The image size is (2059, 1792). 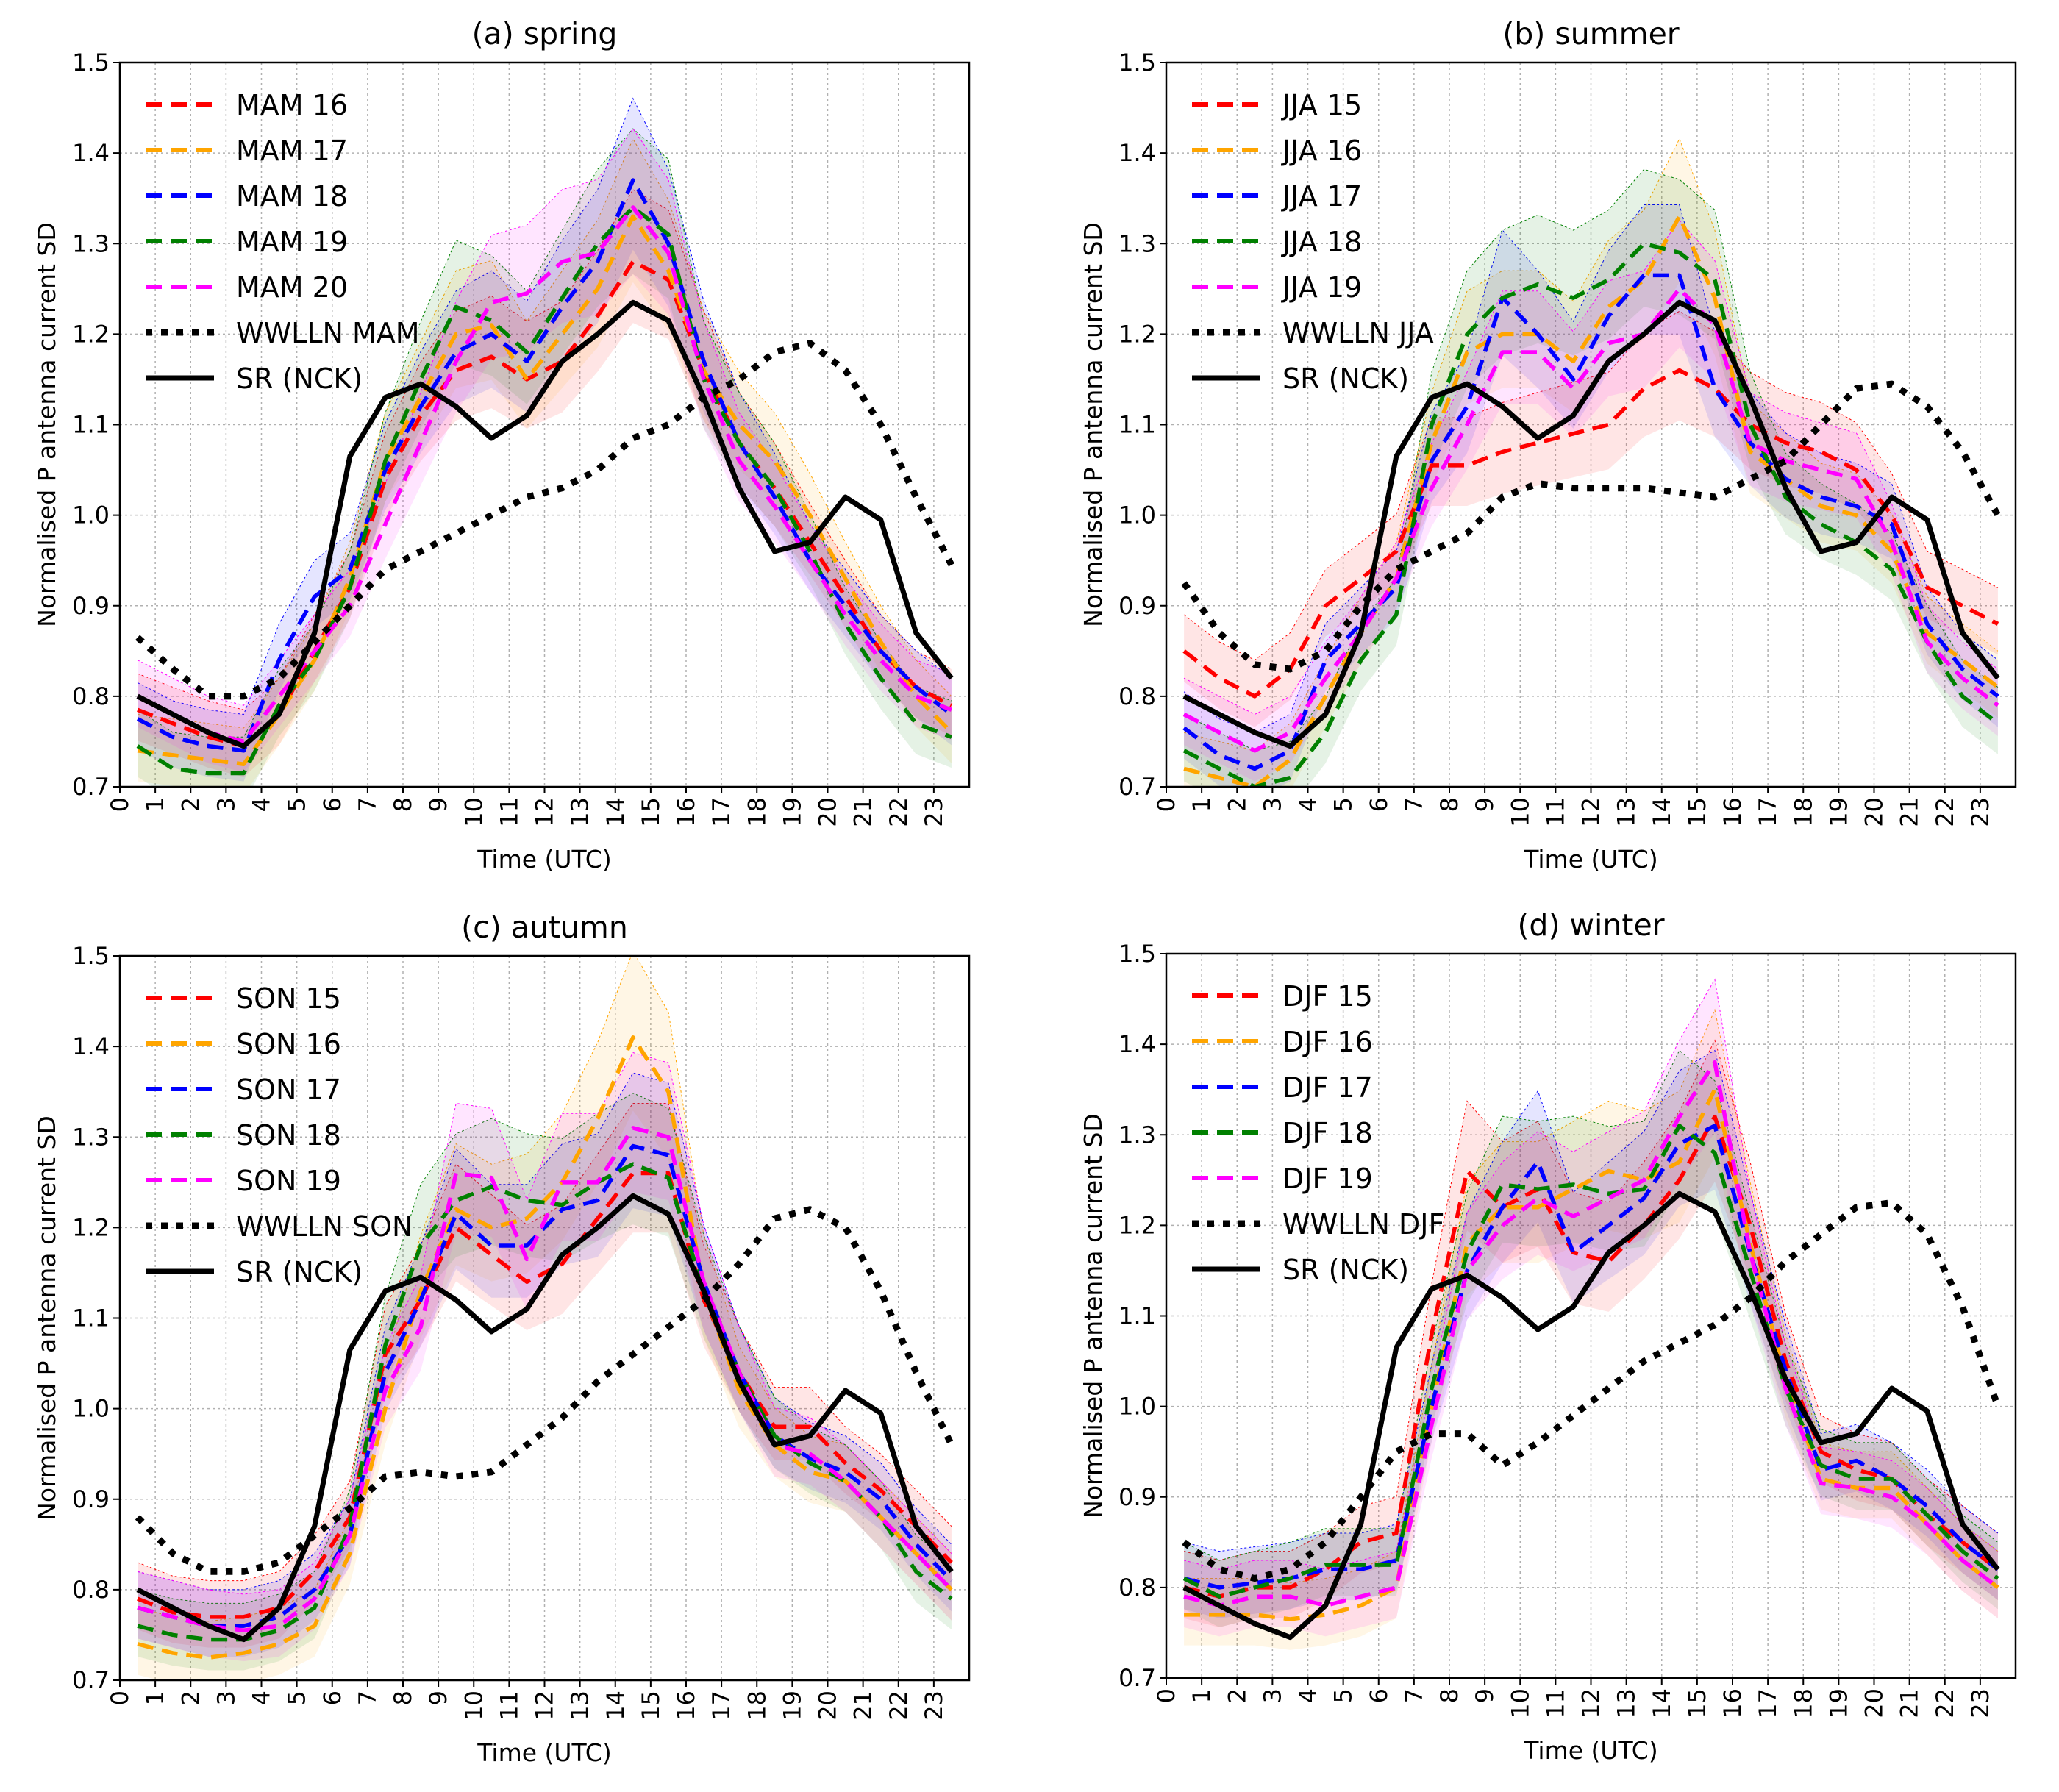 I want to click on legend-label: JJA 15, so click(x=1321, y=105).